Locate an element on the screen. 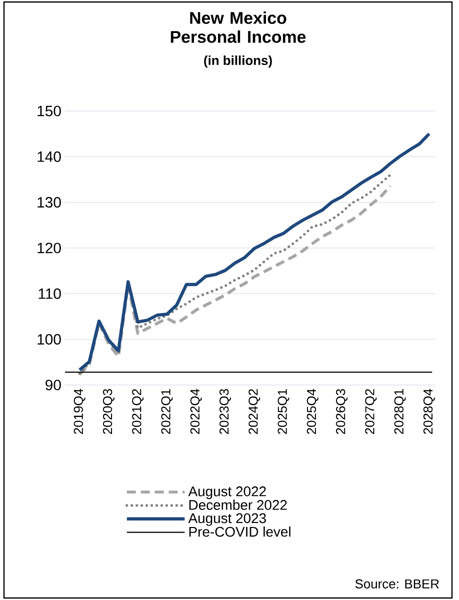  legend-label: Pre-COVID level is located at coordinates (239, 531).